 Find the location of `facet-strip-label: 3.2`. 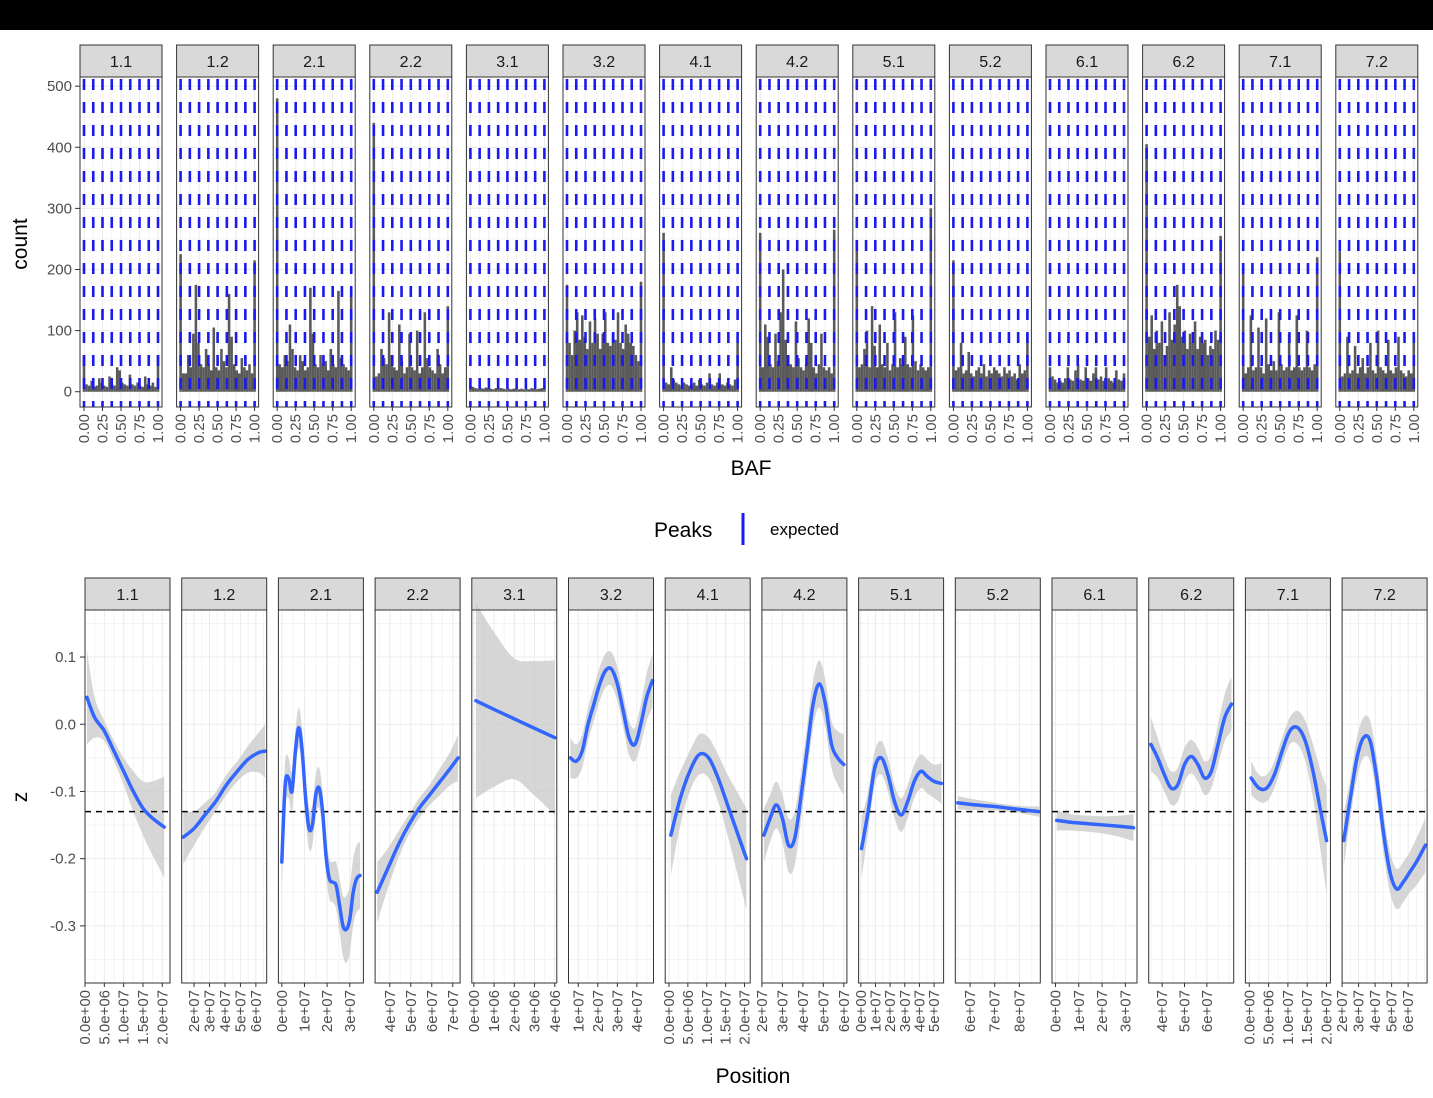

facet-strip-label: 3.2 is located at coordinates (611, 595).